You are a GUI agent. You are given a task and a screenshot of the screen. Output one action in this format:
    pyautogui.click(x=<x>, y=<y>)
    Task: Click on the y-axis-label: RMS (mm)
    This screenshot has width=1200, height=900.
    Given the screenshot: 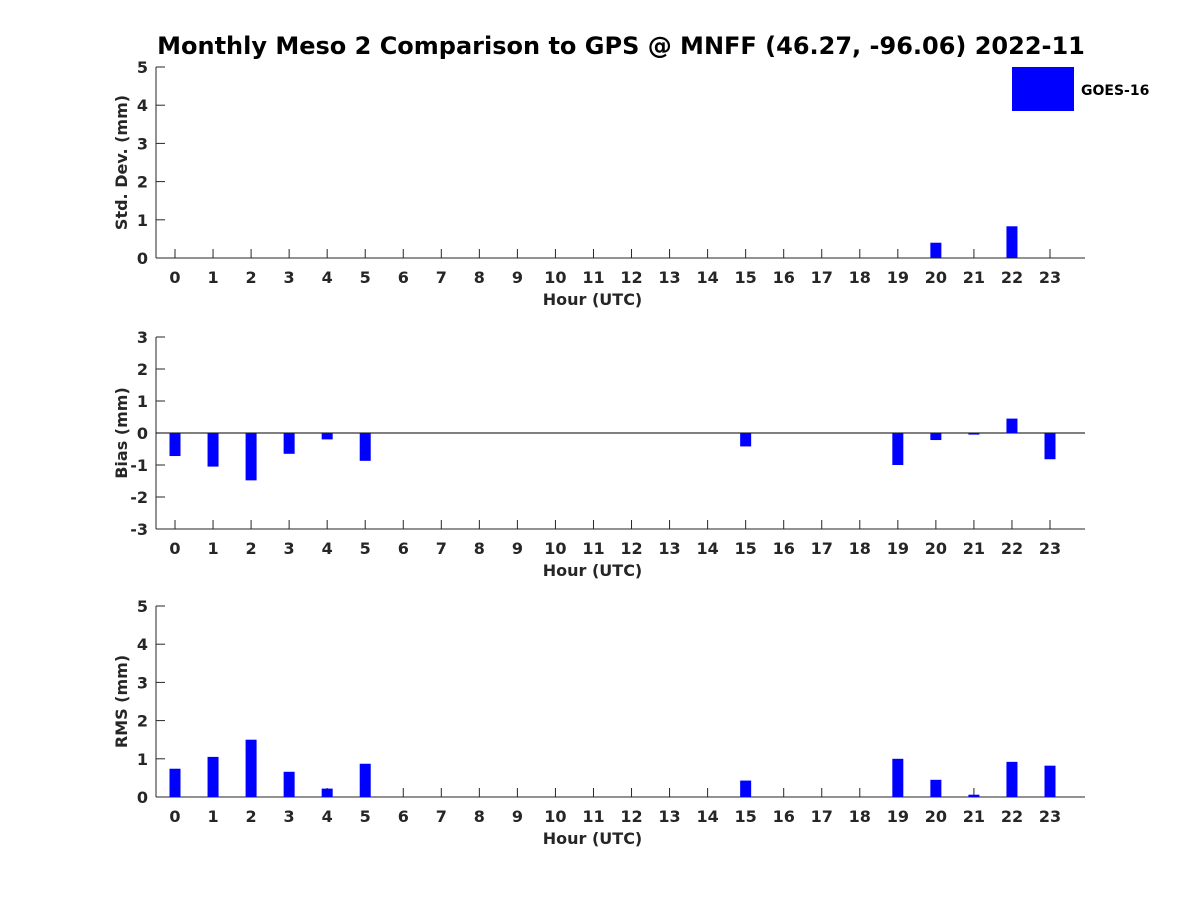 What is the action you would take?
    pyautogui.click(x=121, y=701)
    